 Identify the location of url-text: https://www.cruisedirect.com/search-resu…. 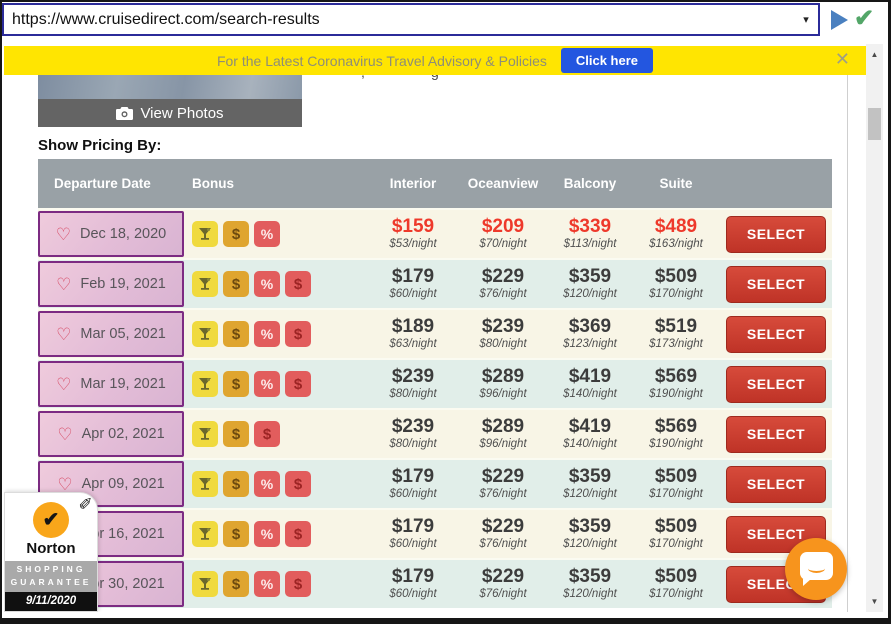
(166, 19).